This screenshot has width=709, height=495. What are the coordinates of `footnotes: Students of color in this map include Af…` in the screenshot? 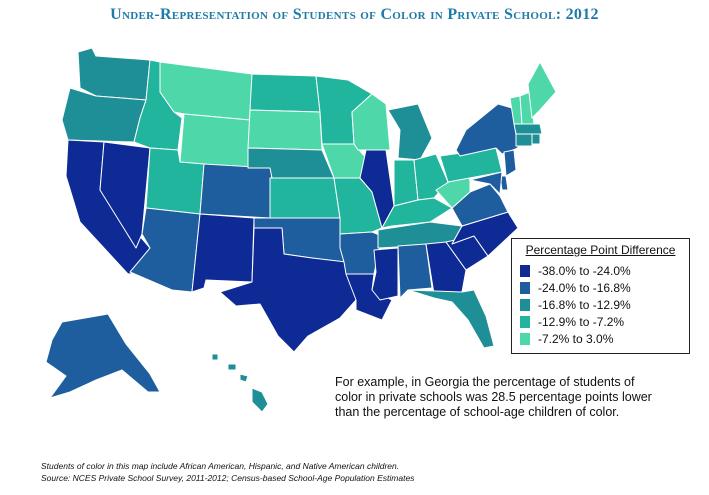 It's located at (227, 472).